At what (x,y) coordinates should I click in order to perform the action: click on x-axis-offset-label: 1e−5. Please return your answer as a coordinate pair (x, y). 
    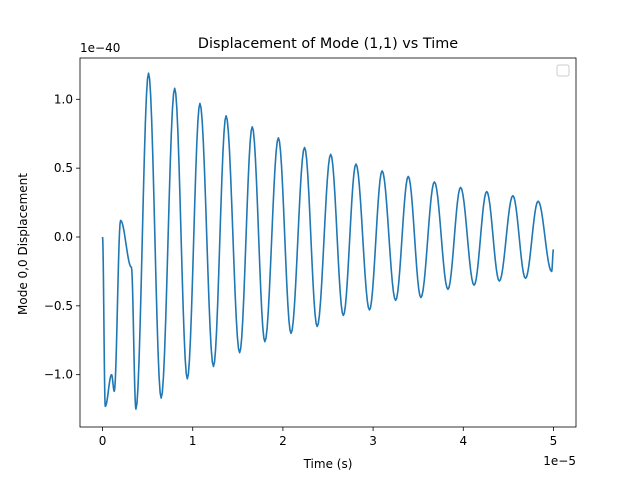
    Looking at the image, I should click on (559, 461).